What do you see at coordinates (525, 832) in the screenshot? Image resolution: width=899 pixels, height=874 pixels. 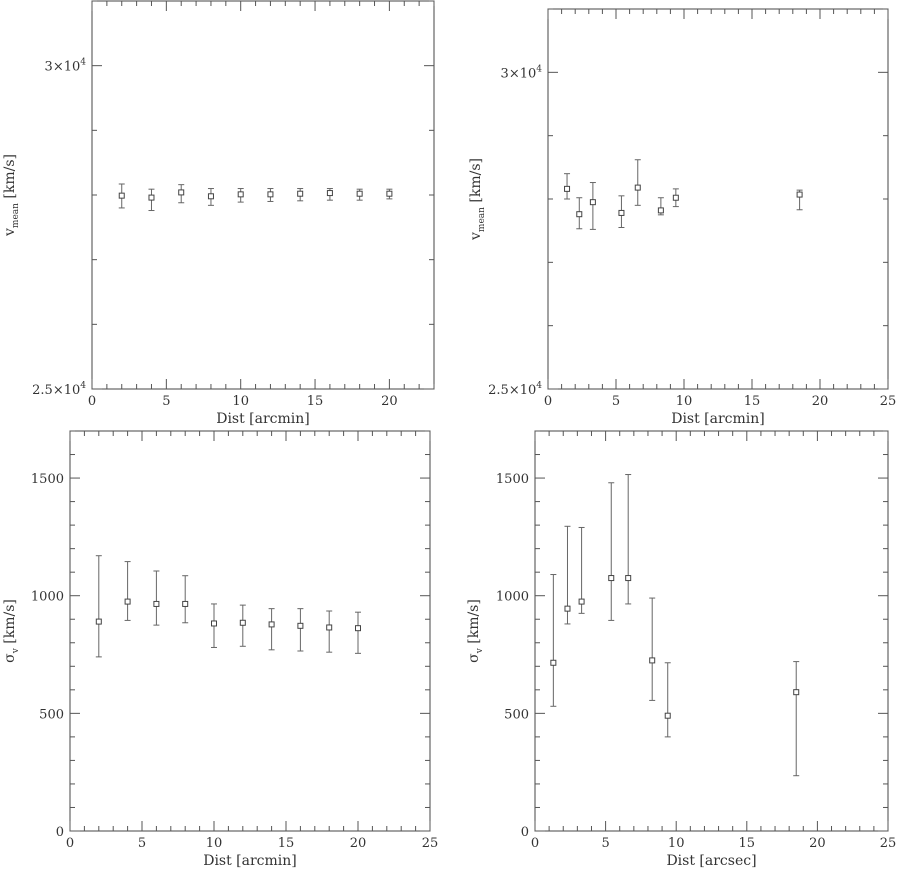 I see `y-tick-label: 0` at bounding box center [525, 832].